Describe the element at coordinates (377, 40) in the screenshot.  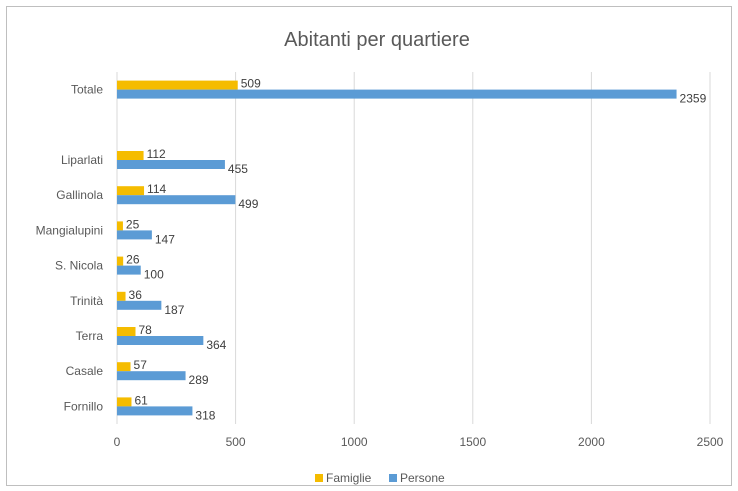
I see `chart-title: Abitanti per quartiere` at that location.